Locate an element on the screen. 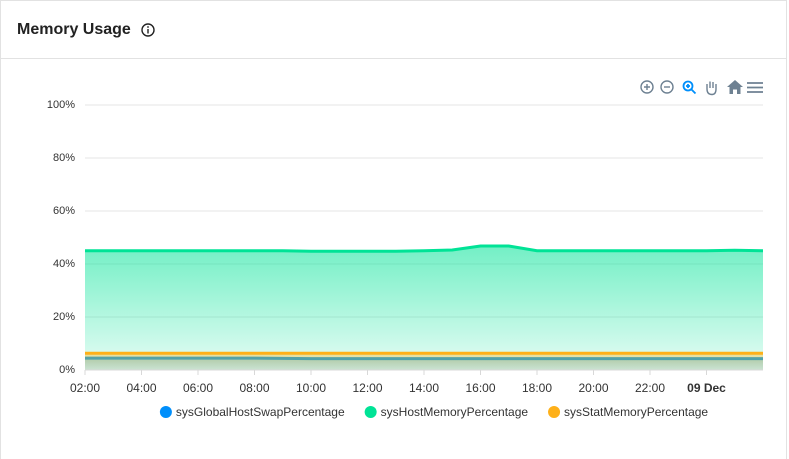  reset-zoom-button is located at coordinates (735, 87).